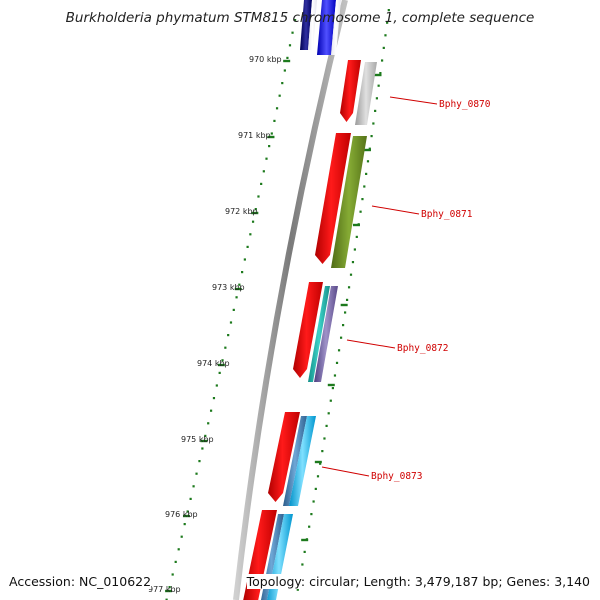  What do you see at coordinates (447, 214) in the screenshot?
I see `gene-label-bphy-0871: Bphy_0871` at bounding box center [447, 214].